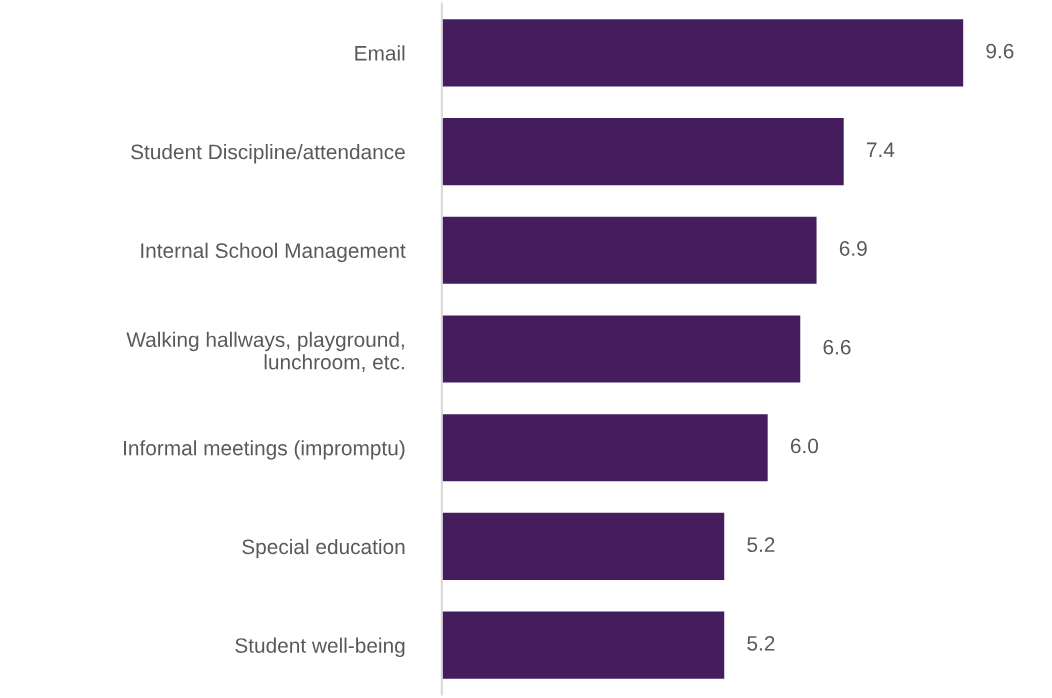  Describe the element at coordinates (268, 154) in the screenshot. I see `y-tick-label: Student Discipline/attendance` at that location.